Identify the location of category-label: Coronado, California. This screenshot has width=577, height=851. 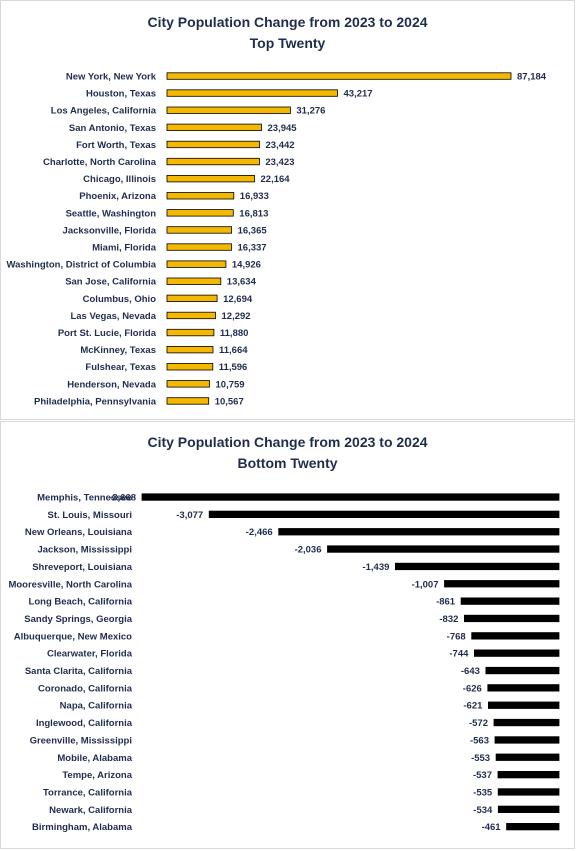
(85, 688).